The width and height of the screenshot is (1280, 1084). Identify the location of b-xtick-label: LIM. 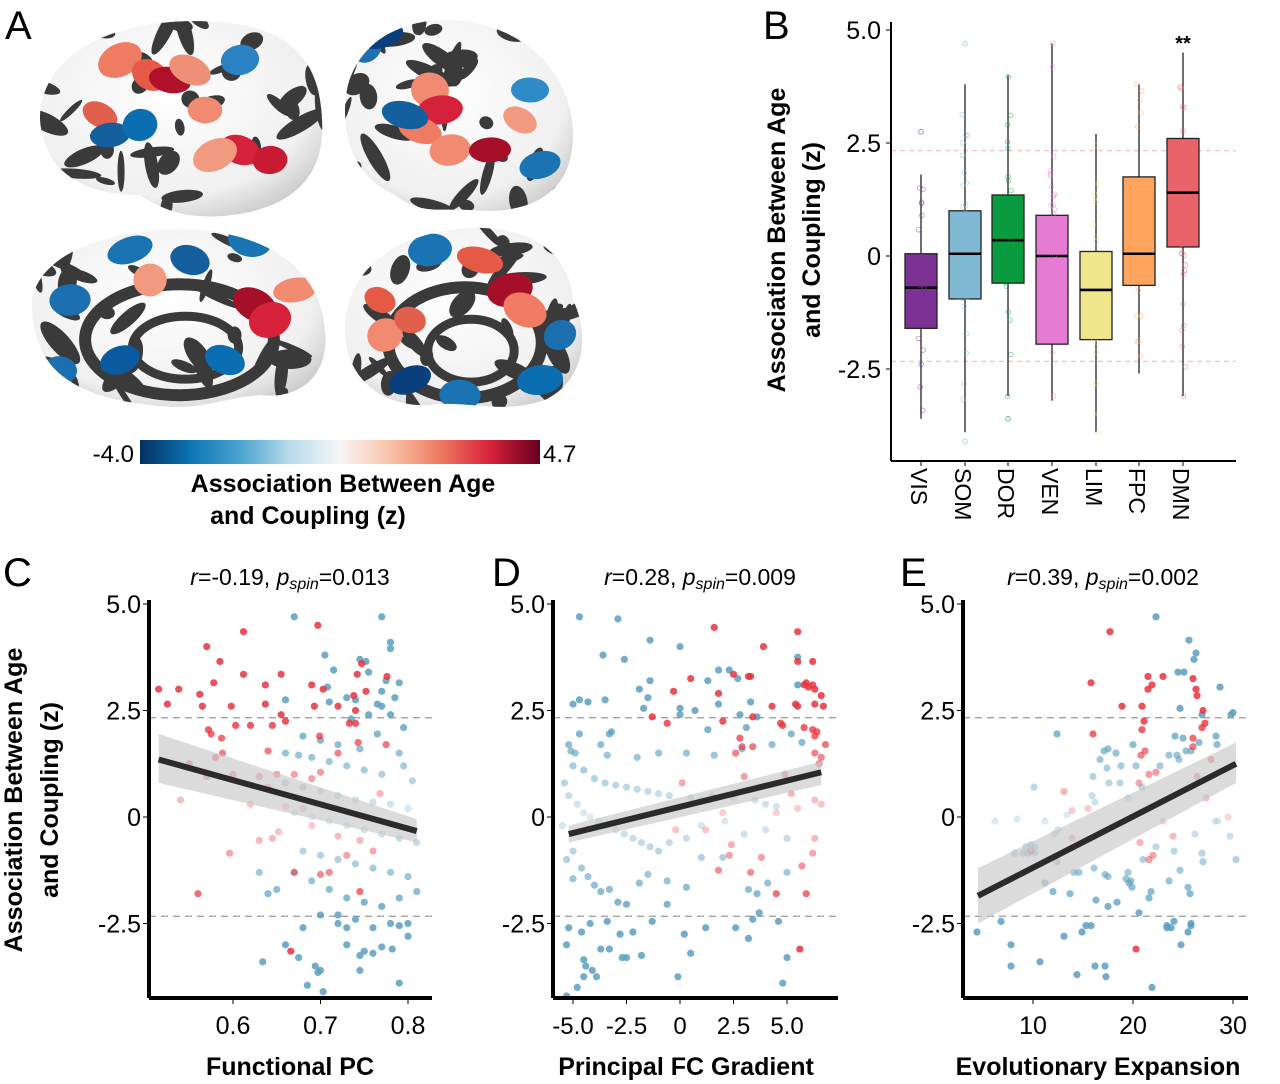
(1094, 487).